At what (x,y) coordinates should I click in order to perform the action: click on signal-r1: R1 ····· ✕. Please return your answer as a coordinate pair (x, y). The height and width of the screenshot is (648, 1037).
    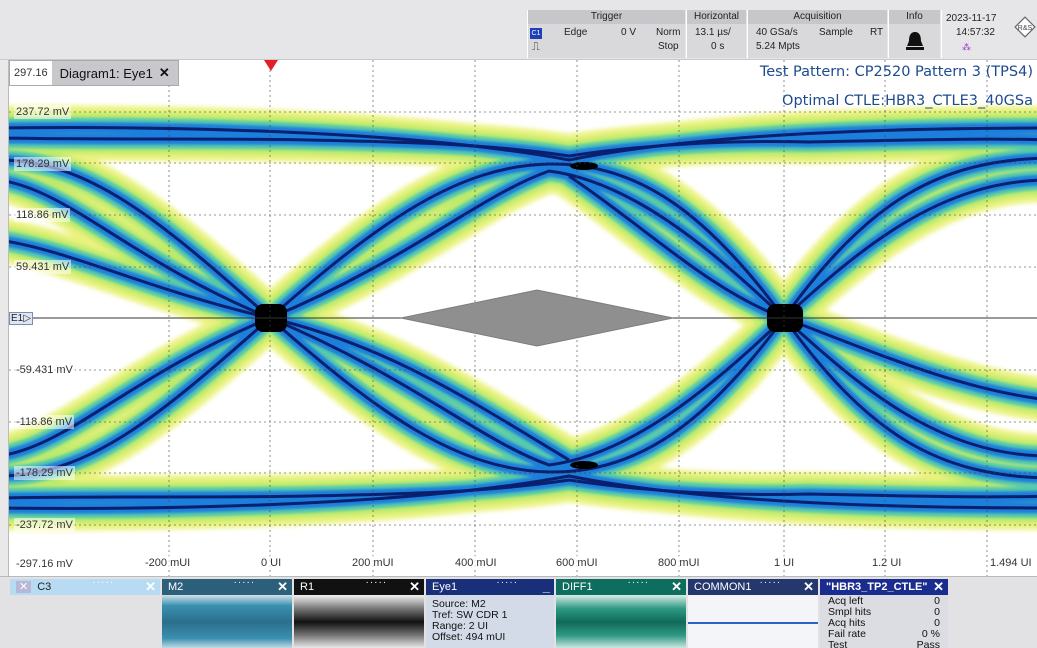
    Looking at the image, I should click on (359, 613).